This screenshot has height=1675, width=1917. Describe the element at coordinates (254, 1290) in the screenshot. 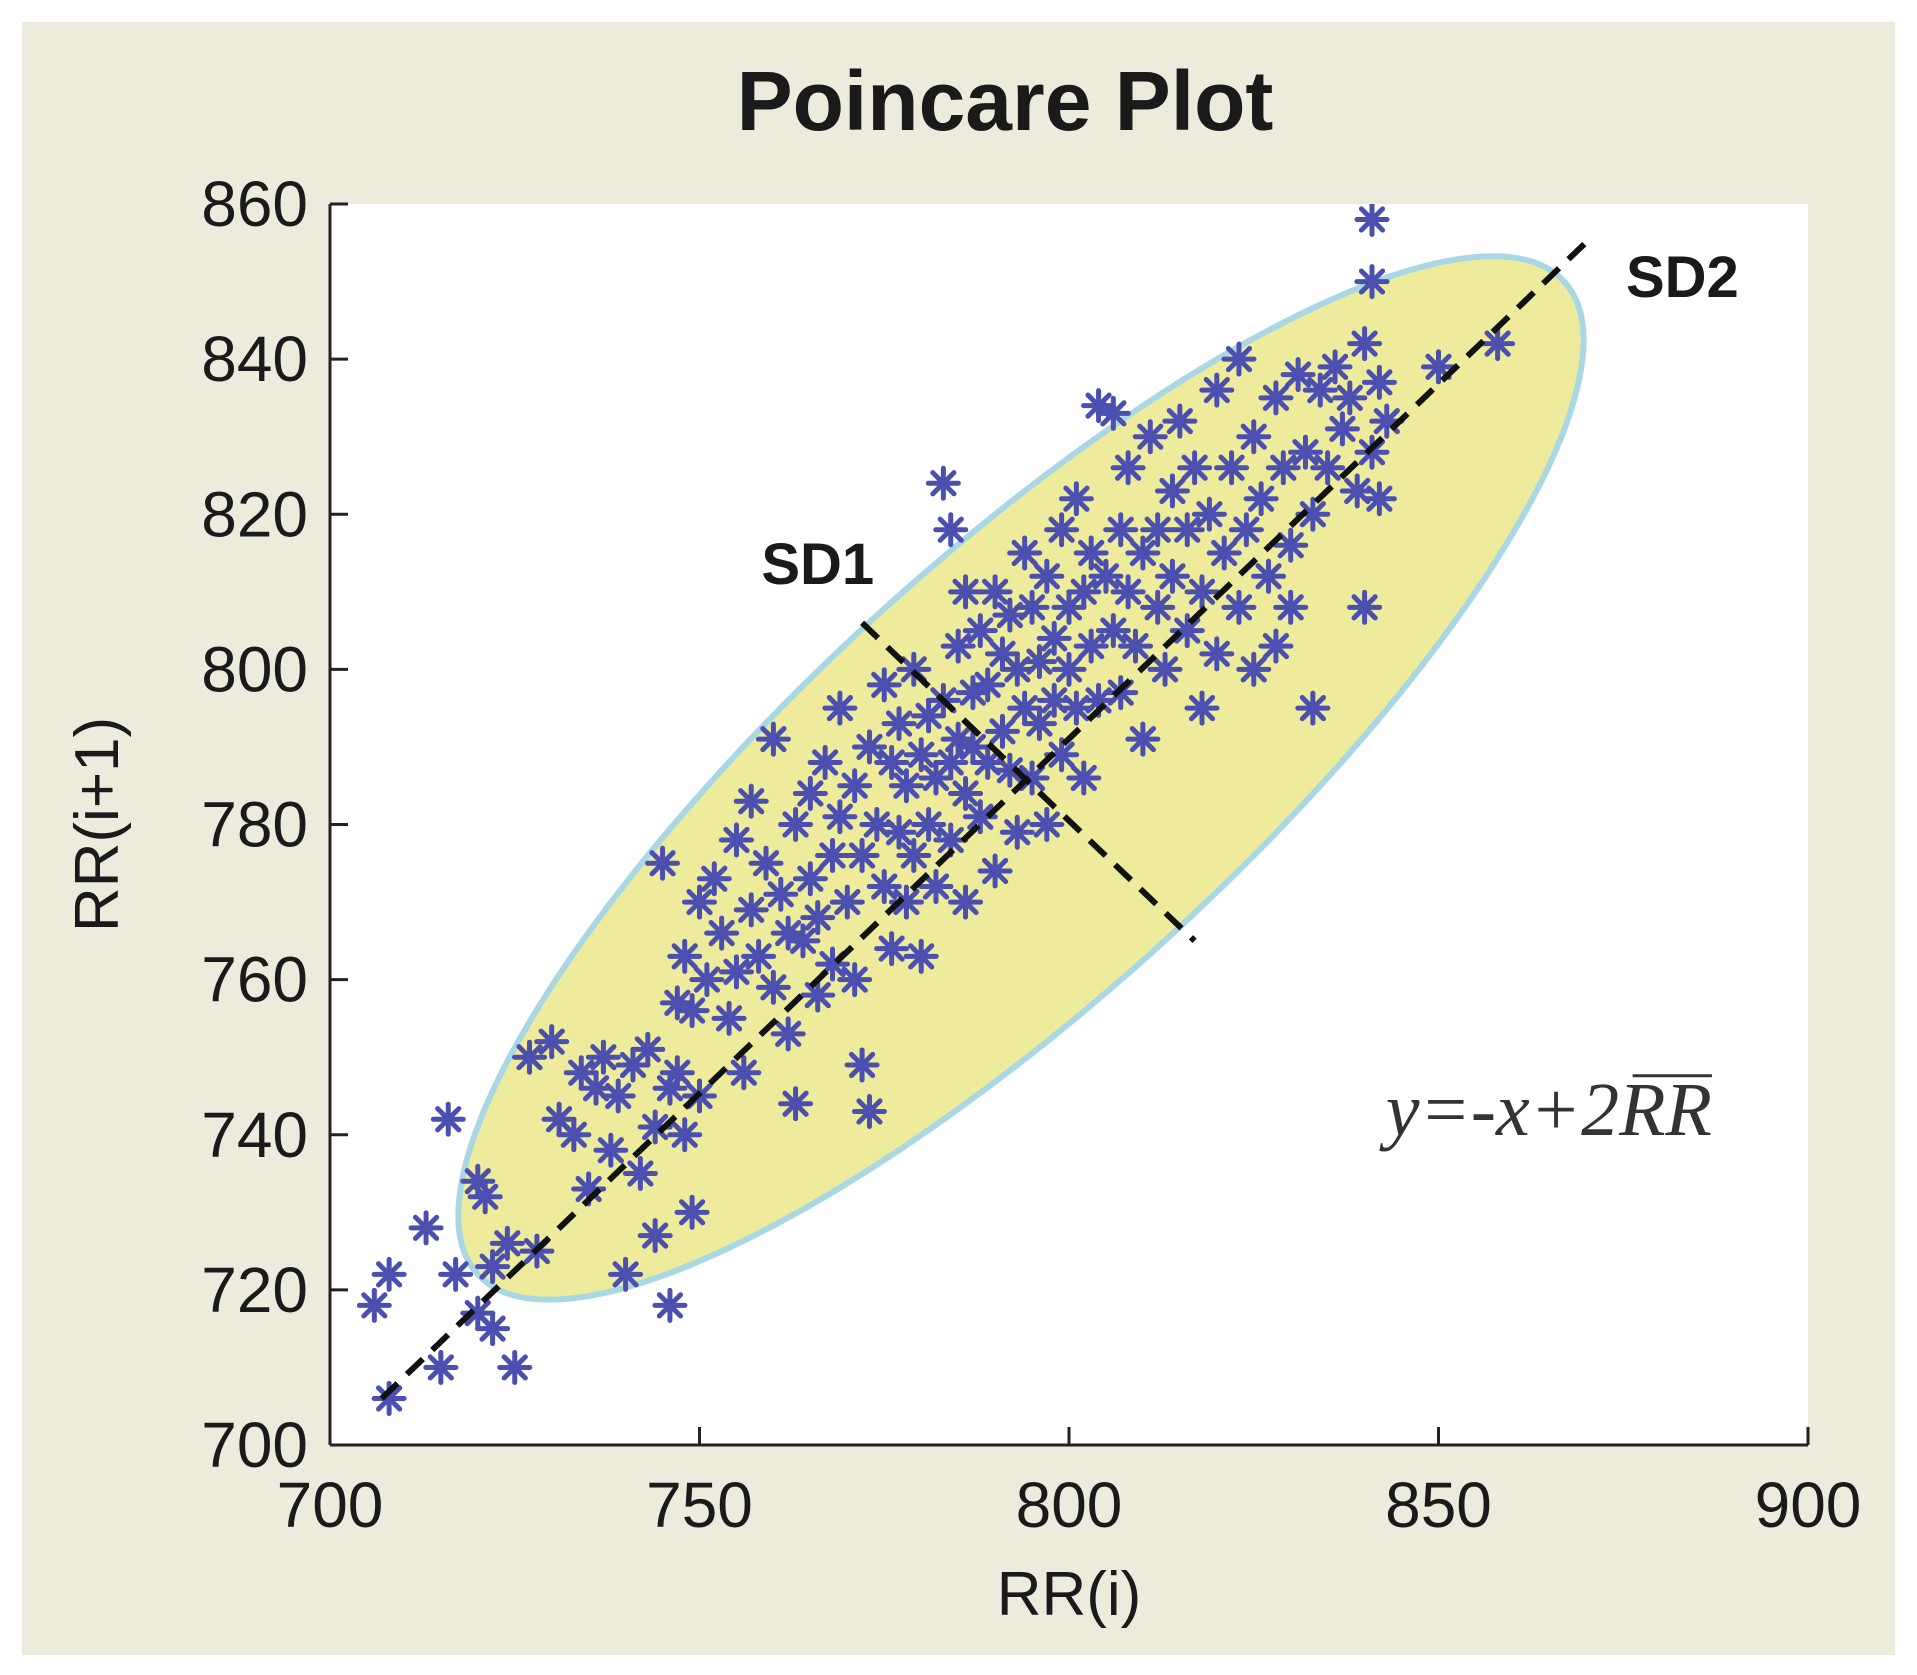

I see `y-tick-label: 720` at that location.